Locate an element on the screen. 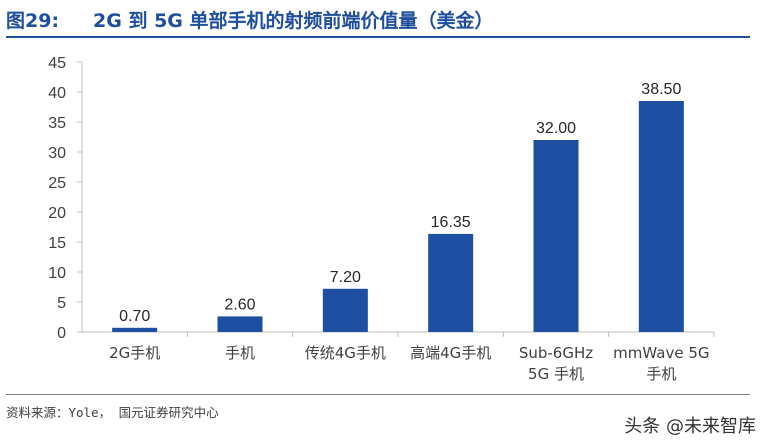 The image size is (764, 444). x-tick-label: 5G 手机 is located at coordinates (556, 374).